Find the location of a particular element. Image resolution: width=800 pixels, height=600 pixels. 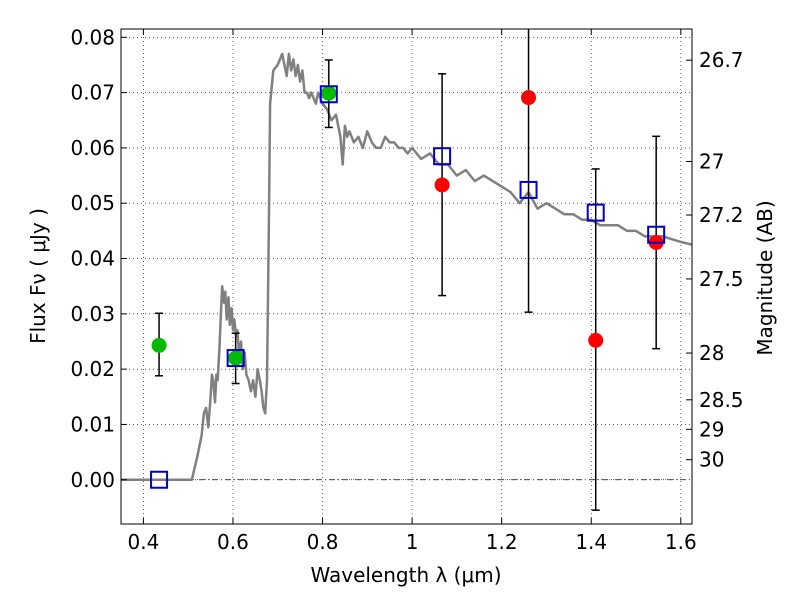

right-axis-title: Magnitude (AB) is located at coordinates (765, 277).